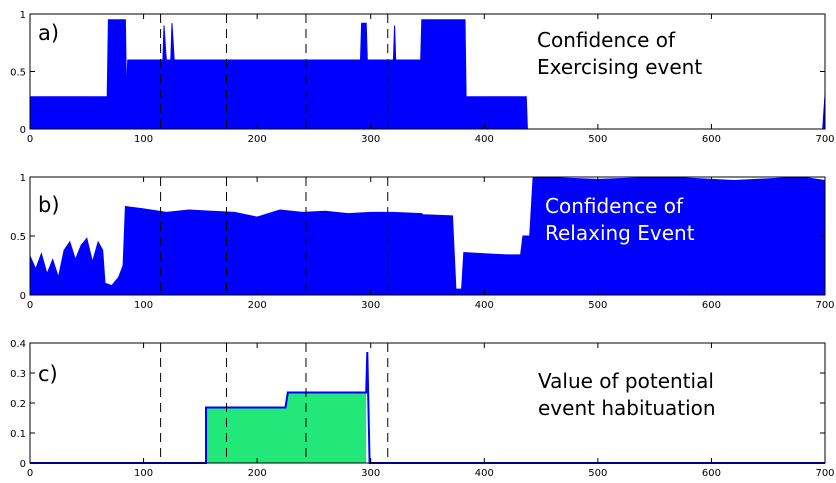 The image size is (836, 483). I want to click on panel-label: c), so click(48, 374).